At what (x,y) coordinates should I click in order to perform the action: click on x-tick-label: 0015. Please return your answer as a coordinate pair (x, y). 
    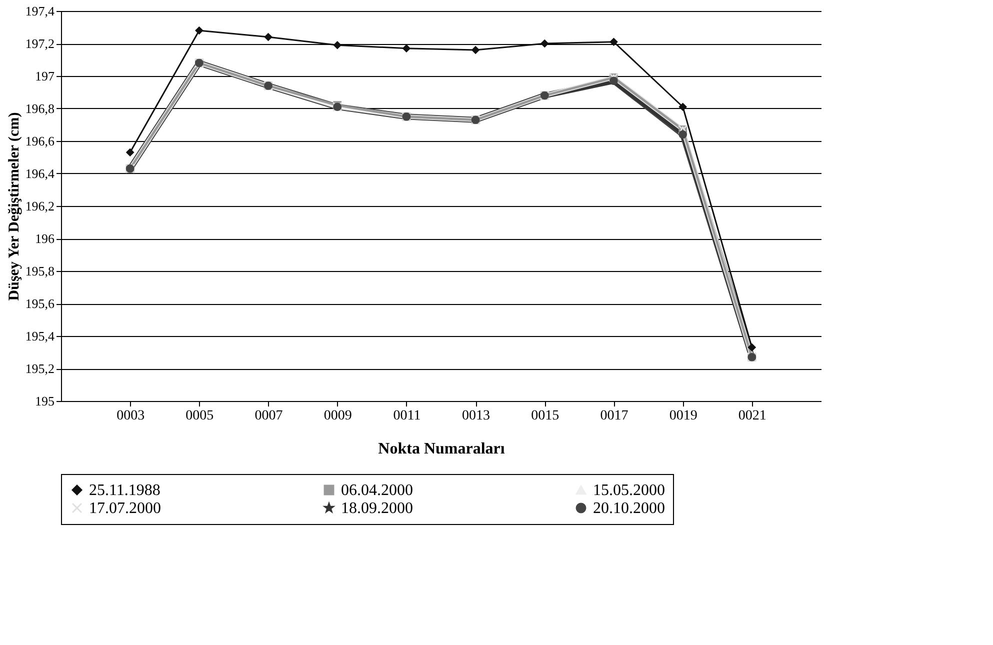
    Looking at the image, I should click on (545, 416).